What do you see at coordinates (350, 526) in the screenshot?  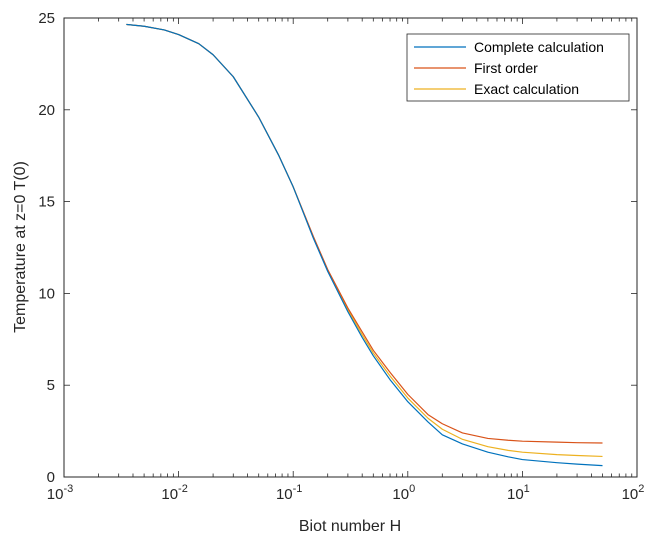 I see `x-axis-label: Biot number H` at bounding box center [350, 526].